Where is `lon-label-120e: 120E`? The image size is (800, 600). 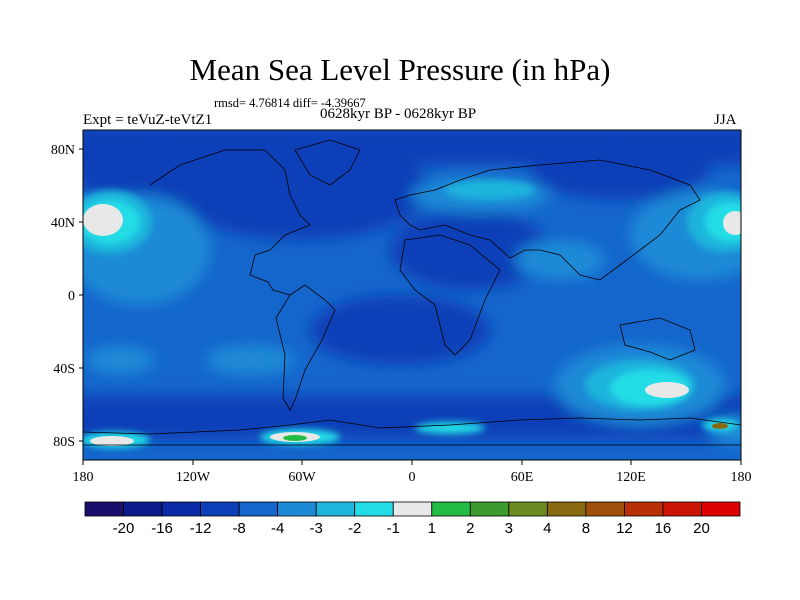 lon-label-120e: 120E is located at coordinates (631, 477).